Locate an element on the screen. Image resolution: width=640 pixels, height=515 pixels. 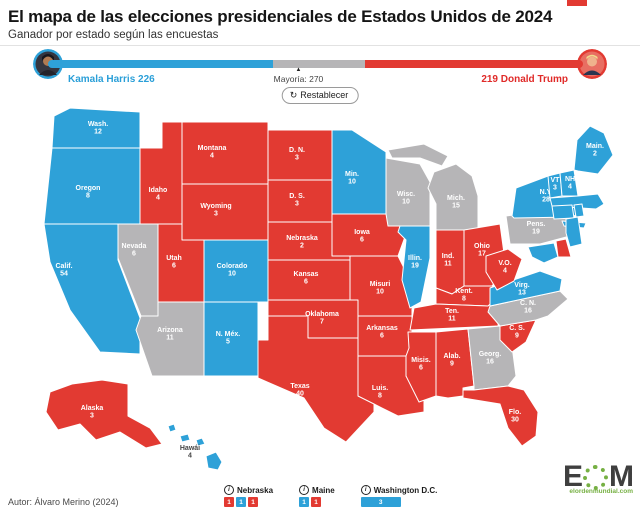
state-nj is located at coordinates (574, 232).